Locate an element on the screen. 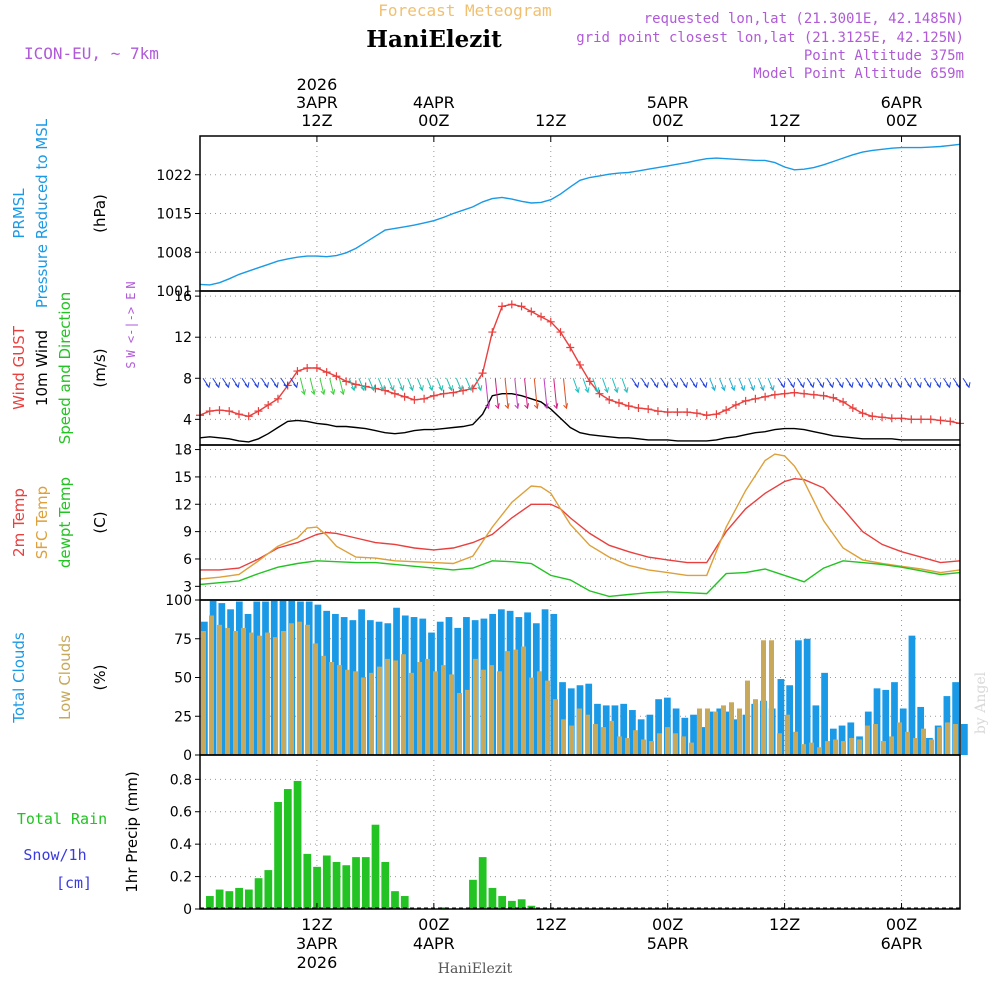 The height and width of the screenshot is (1000, 1000). wind-ytick-label: 4 is located at coordinates (187, 420).